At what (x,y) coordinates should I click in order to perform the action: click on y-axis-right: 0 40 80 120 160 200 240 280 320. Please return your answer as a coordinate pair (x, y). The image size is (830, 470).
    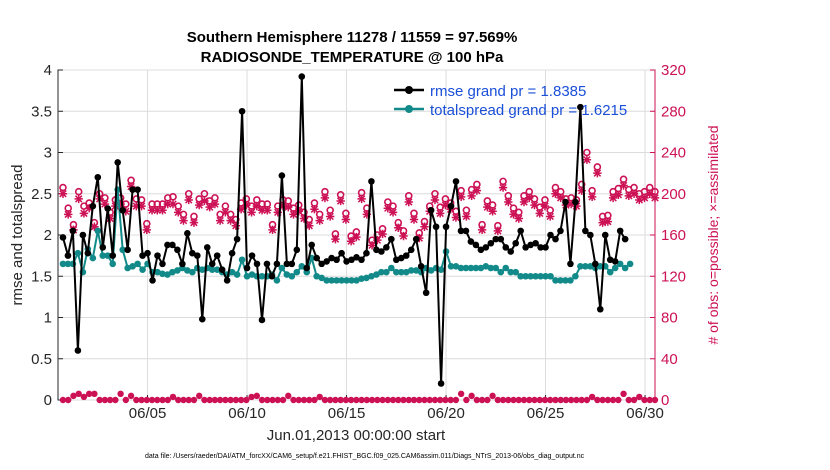
    Looking at the image, I should click on (668, 235).